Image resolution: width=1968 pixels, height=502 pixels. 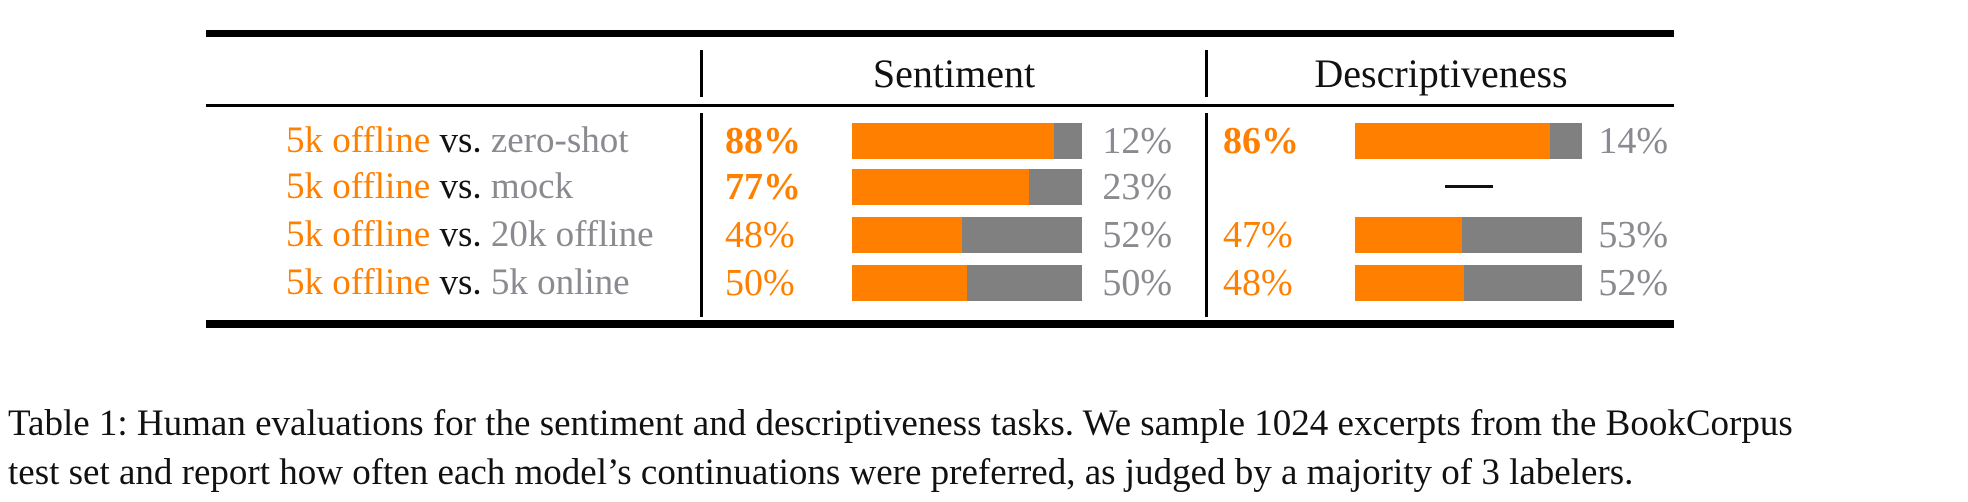 What do you see at coordinates (940, 105) in the screenshot?
I see `header-divider-rule` at bounding box center [940, 105].